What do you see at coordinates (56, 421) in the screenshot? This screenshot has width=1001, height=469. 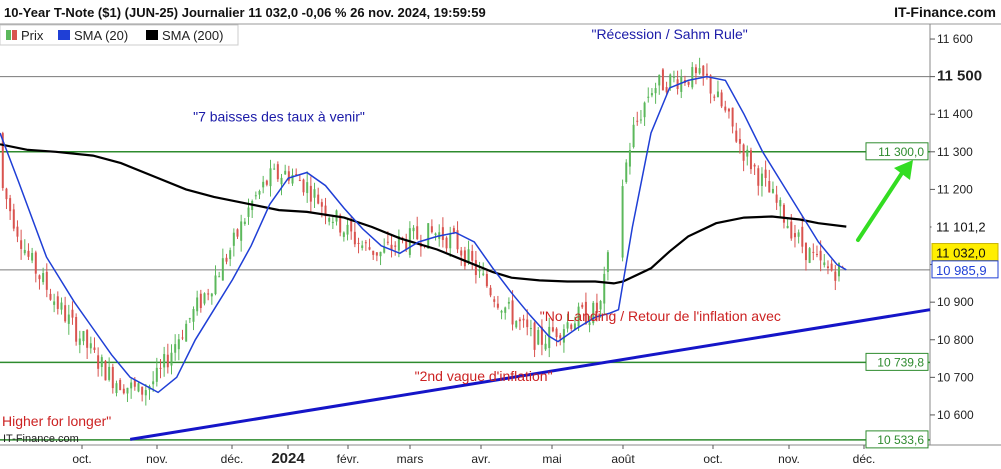 I see `annotation-text: Higher for longer"` at bounding box center [56, 421].